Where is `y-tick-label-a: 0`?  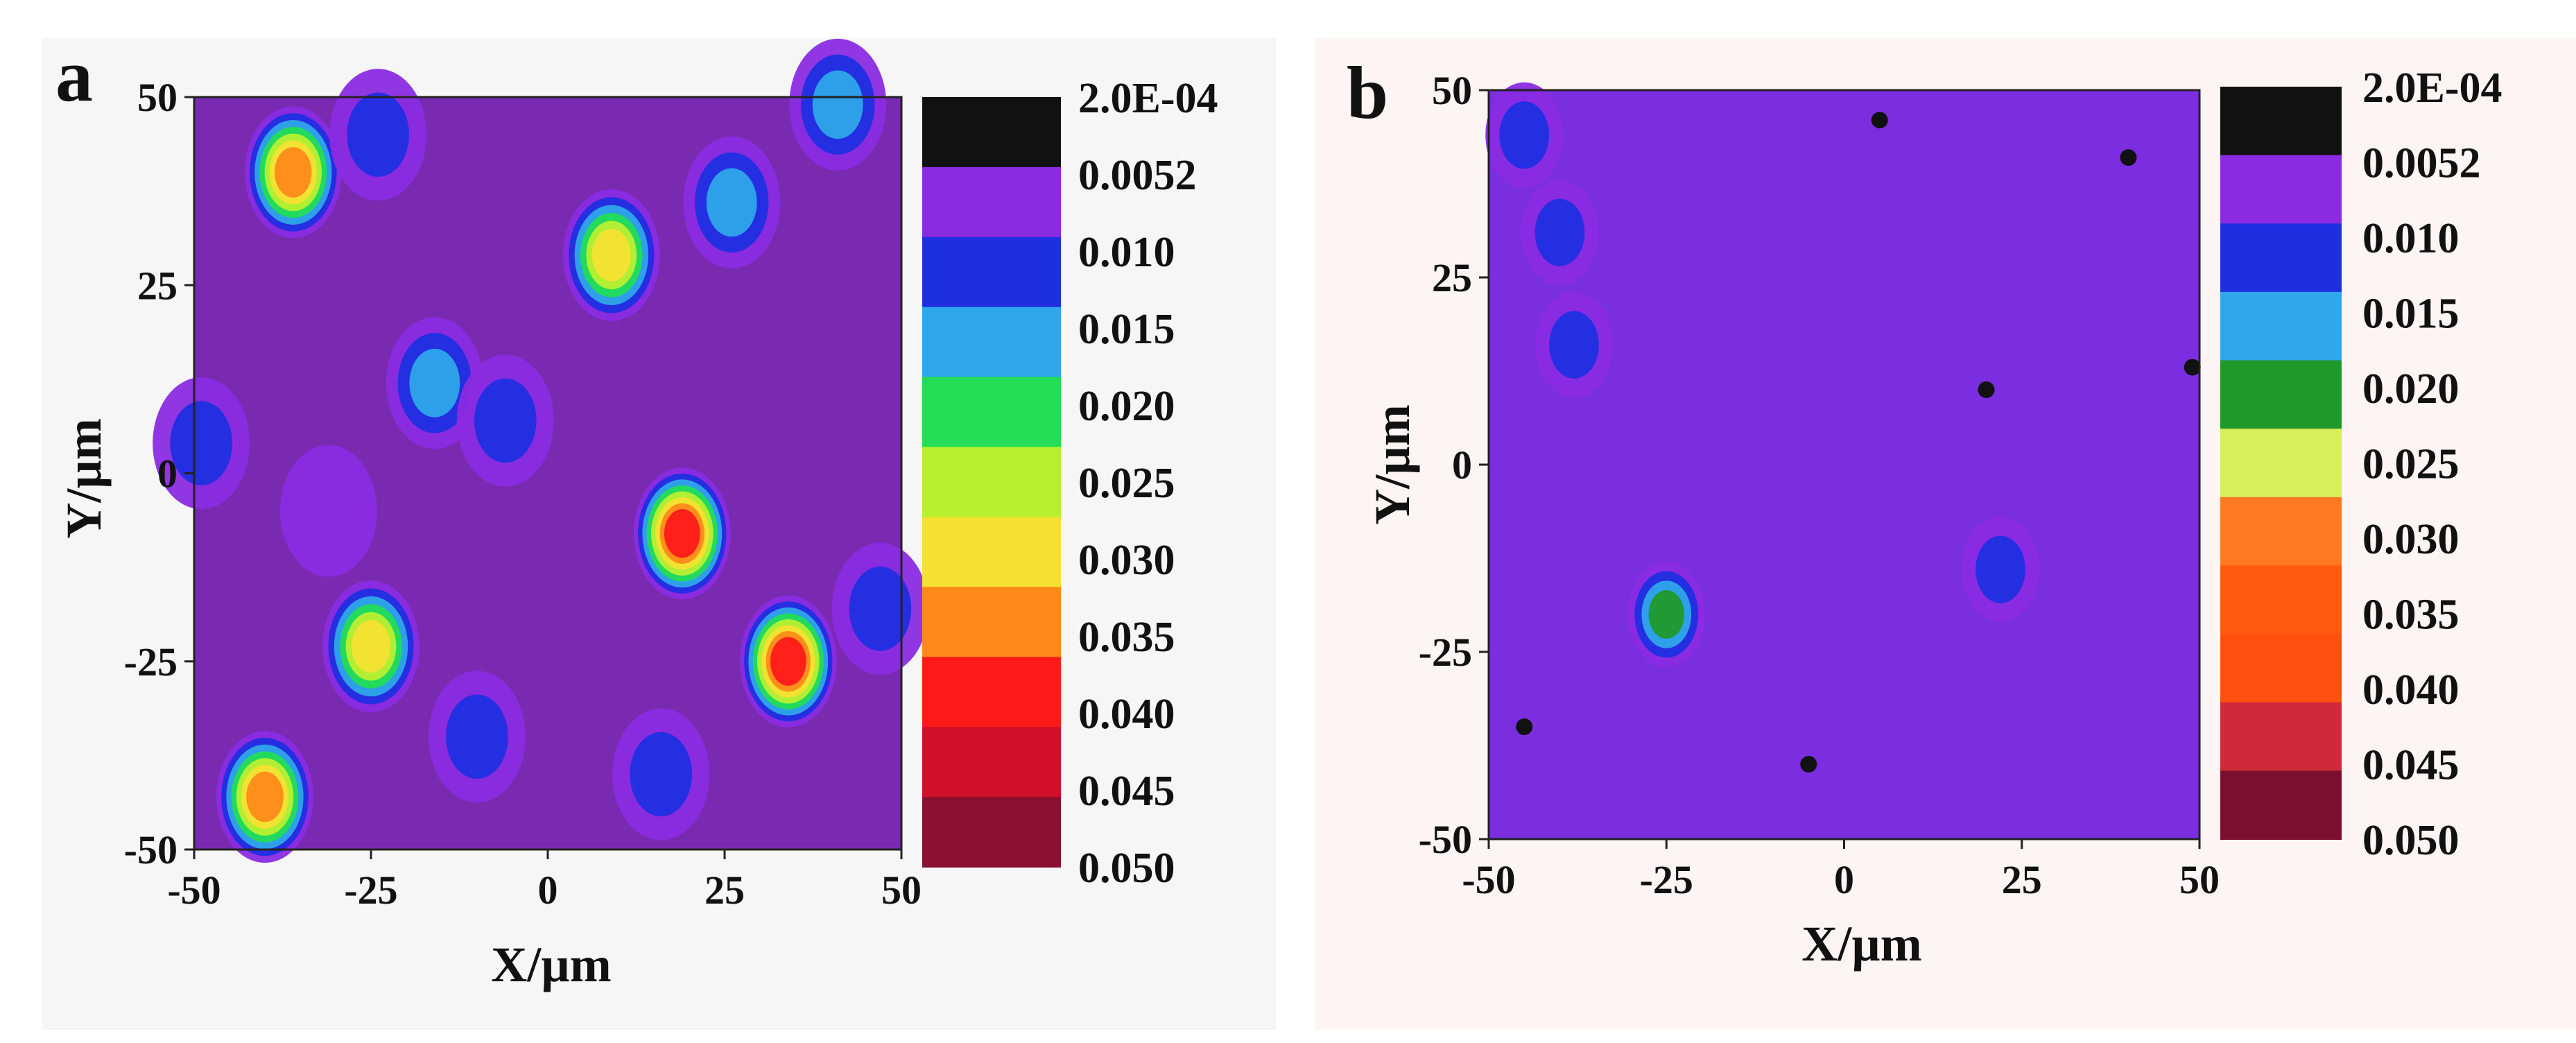
y-tick-label-a: 0 is located at coordinates (167, 474).